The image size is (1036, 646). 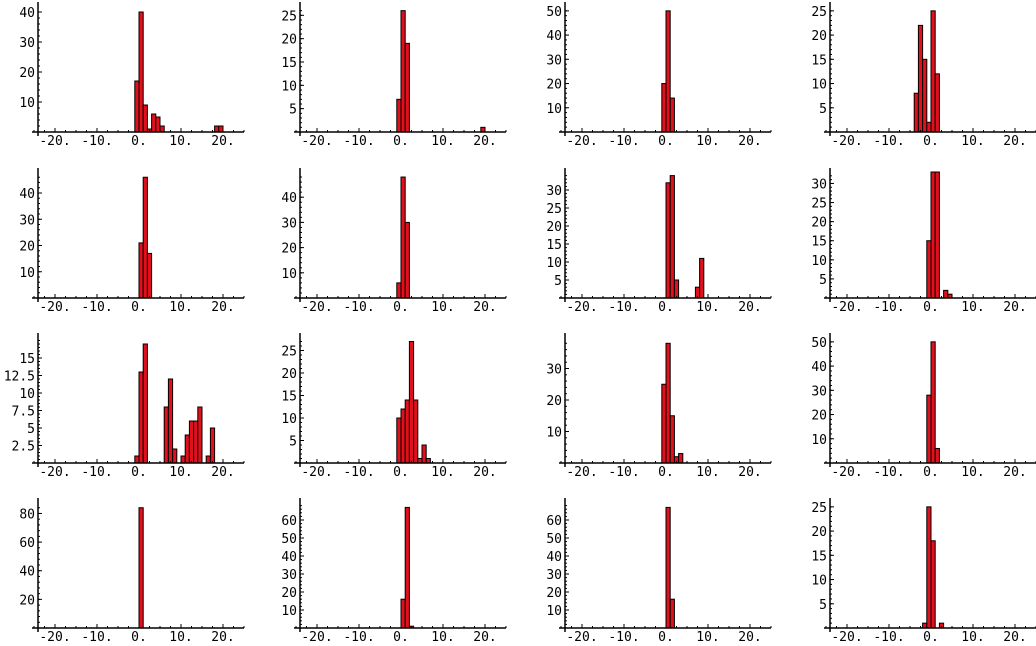 I want to click on y-tick-label: 80, so click(x=27, y=514).